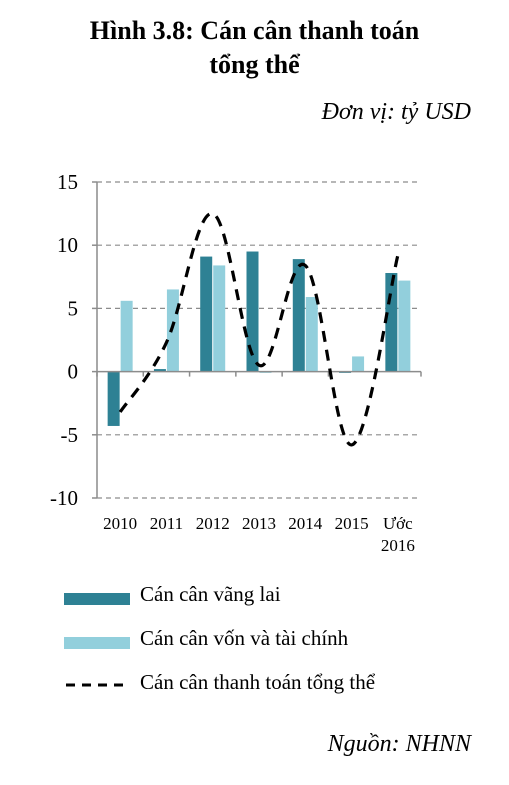  What do you see at coordinates (67, 182) in the screenshot?
I see `y-tick-label: 15` at bounding box center [67, 182].